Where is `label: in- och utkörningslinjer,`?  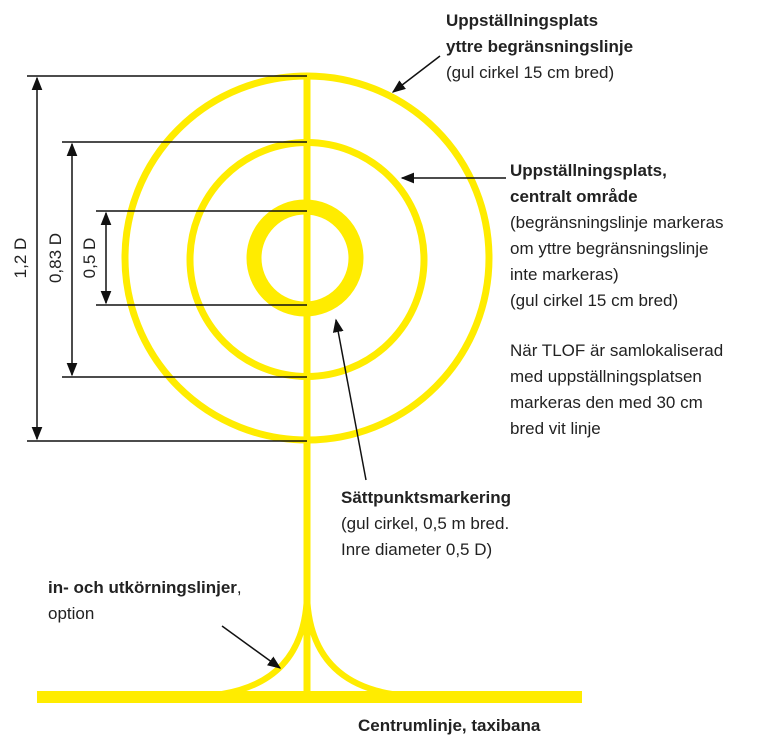 label: in- och utkörningslinjer, is located at coordinates (145, 587).